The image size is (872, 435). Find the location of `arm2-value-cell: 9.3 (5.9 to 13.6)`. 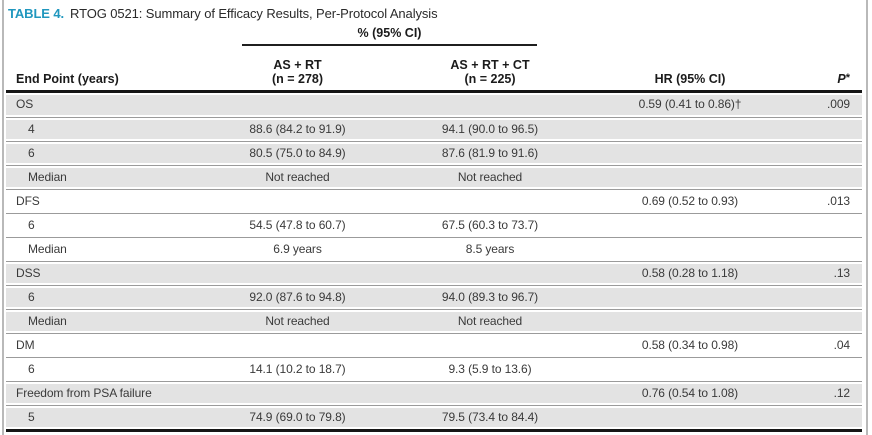

arm2-value-cell: 9.3 (5.9 to 13.6) is located at coordinates (490, 369).